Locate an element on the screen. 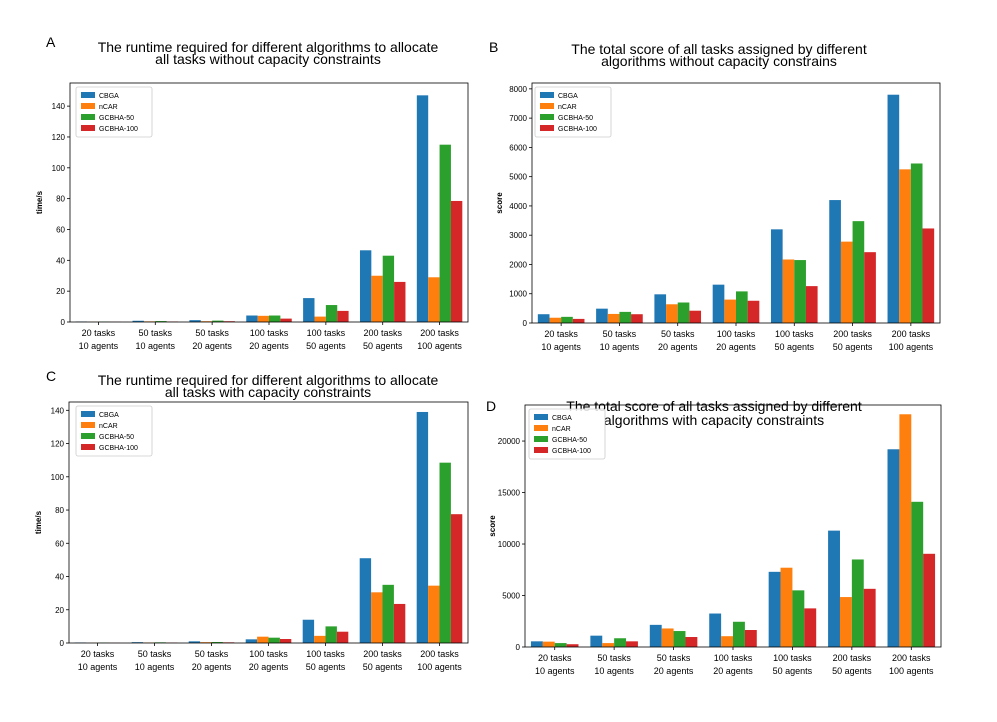 This screenshot has width=997, height=722. y-tick-label: 120 is located at coordinates (59, 137).